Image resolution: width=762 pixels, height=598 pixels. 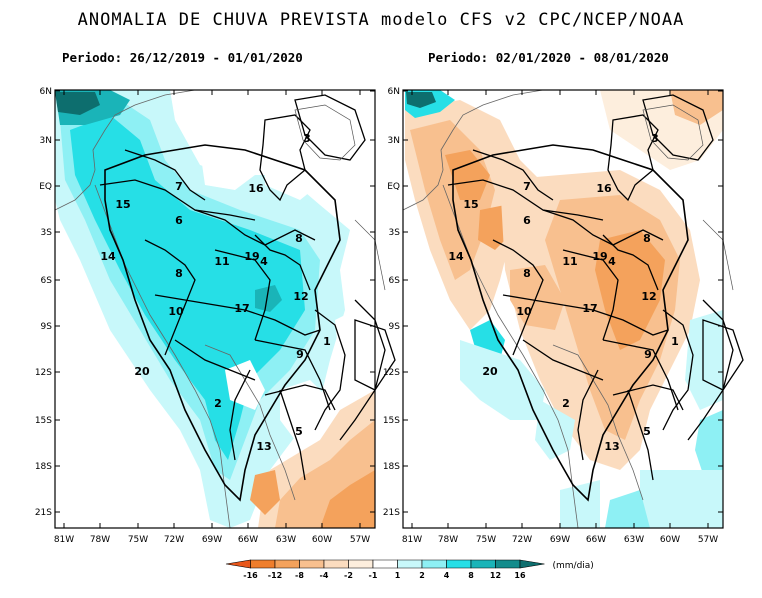 What do you see at coordinates (299, 575) in the screenshot?
I see `colorbar-level: -8` at bounding box center [299, 575].